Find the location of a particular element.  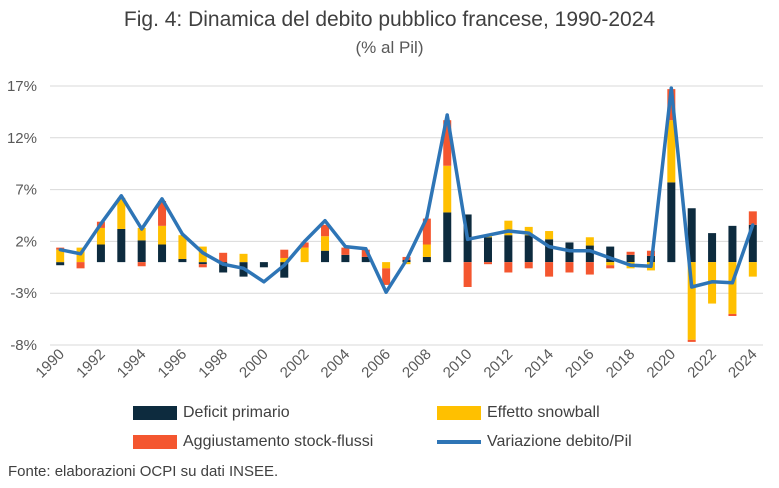

legend-swatch-deficit is located at coordinates (155, 413).